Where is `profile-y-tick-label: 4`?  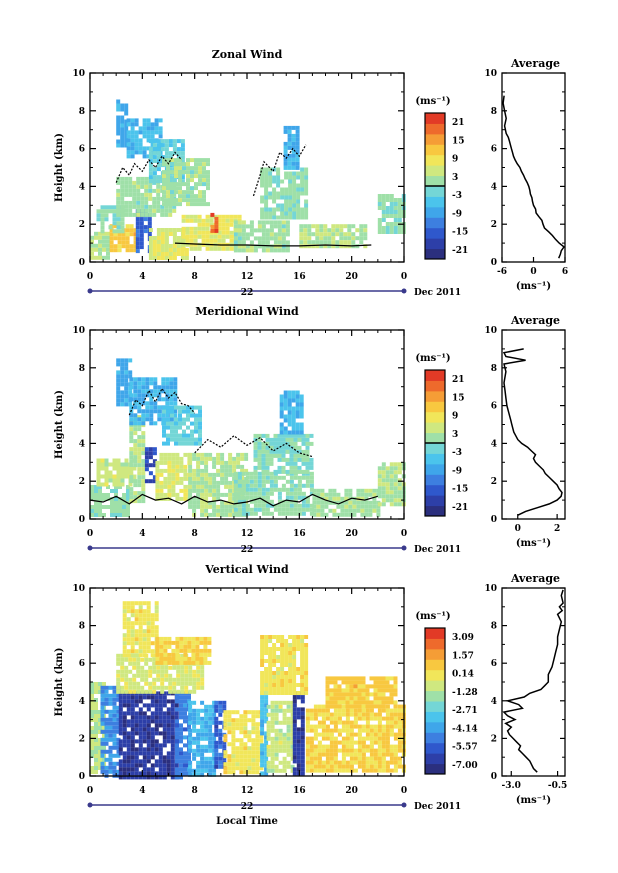
profile-y-tick-label: 4 is located at coordinates (494, 444).